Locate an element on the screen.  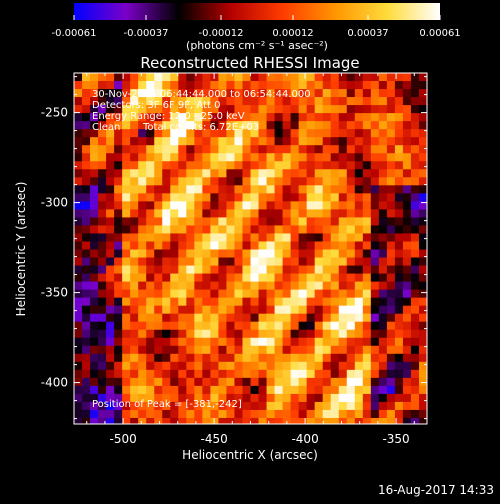
y-axis-label: Heliocentric Y (arcsec) is located at coordinates (21, 249).